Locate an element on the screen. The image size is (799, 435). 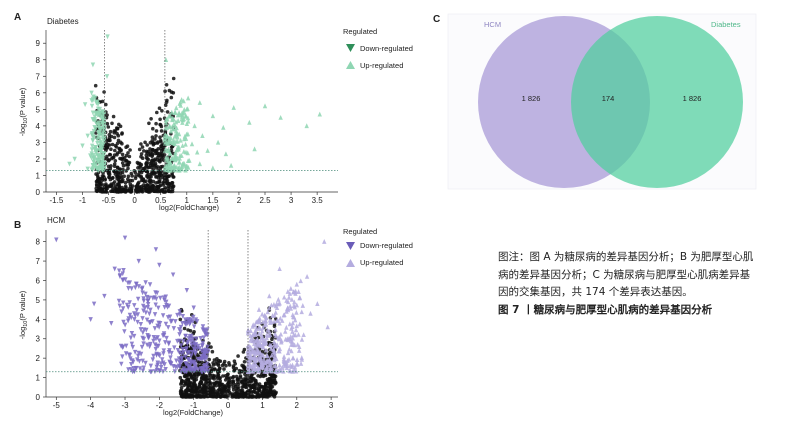
venn-count-hcm-only: 1 826 is located at coordinates (531, 98).